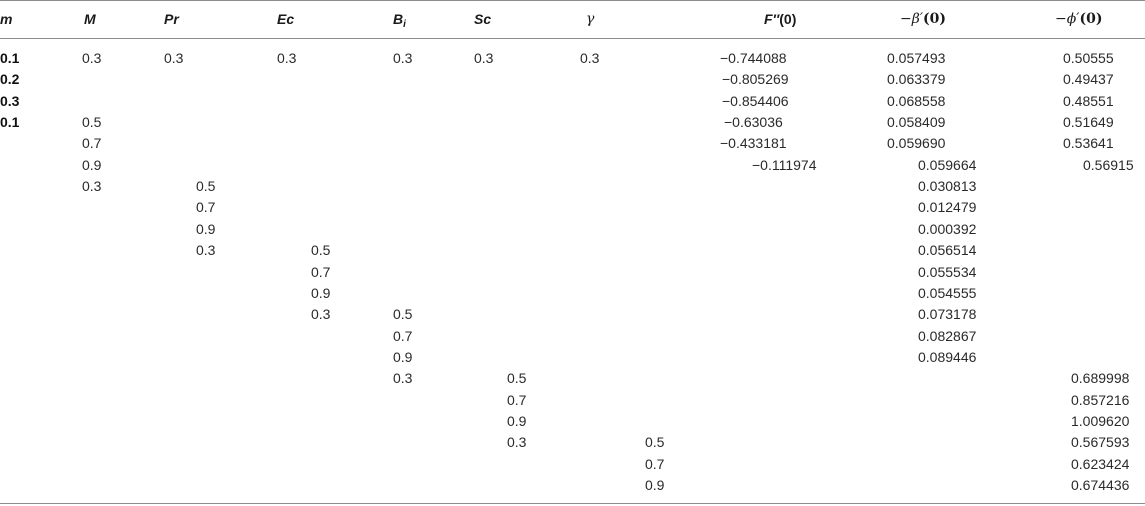  What do you see at coordinates (572, 143) in the screenshot?
I see `table-row: 0.7 −0.433181 0.059690 0.53641` at bounding box center [572, 143].